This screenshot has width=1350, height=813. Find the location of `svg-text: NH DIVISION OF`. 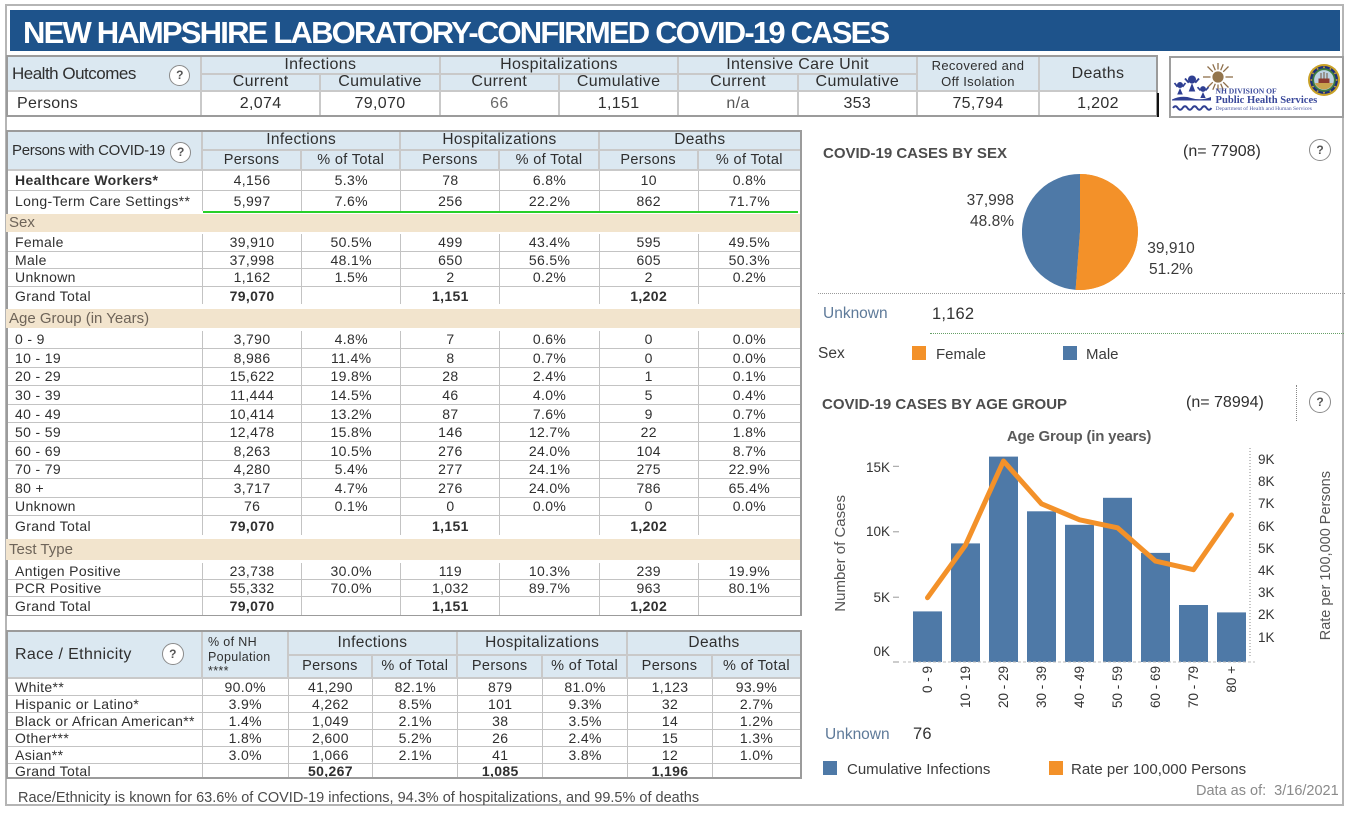

svg-text: NH DIVISION OF is located at coordinates (1247, 91).